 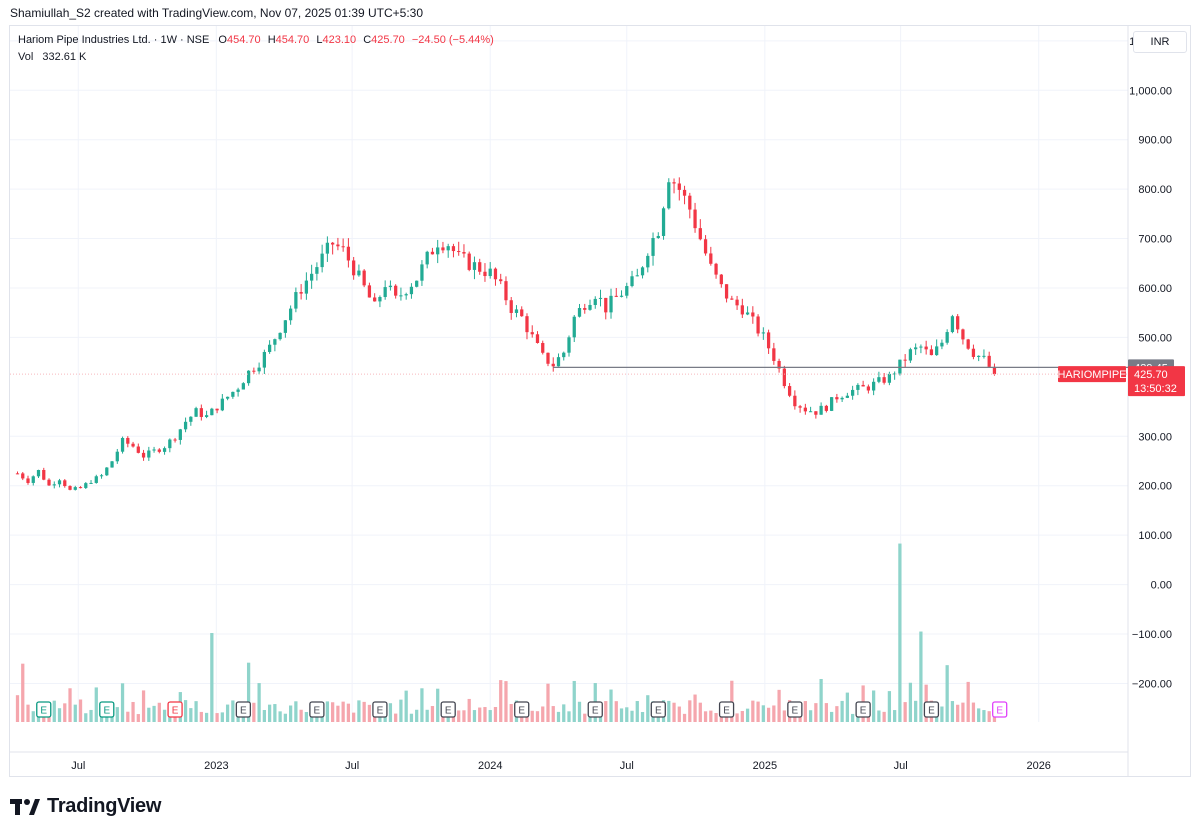 I want to click on last-price-label: 425.70, so click(x=1151, y=375).